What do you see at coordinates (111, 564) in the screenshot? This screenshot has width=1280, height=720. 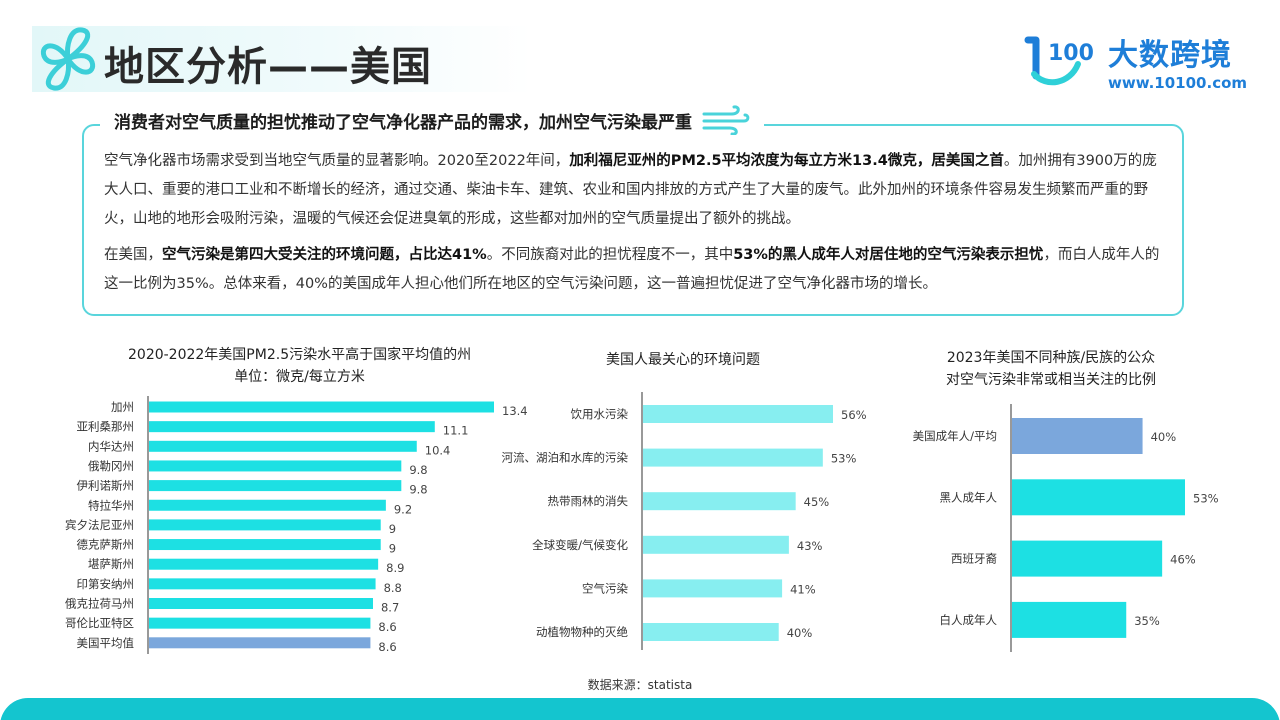 I see `chart1-category-label: 堪萨斯州` at bounding box center [111, 564].